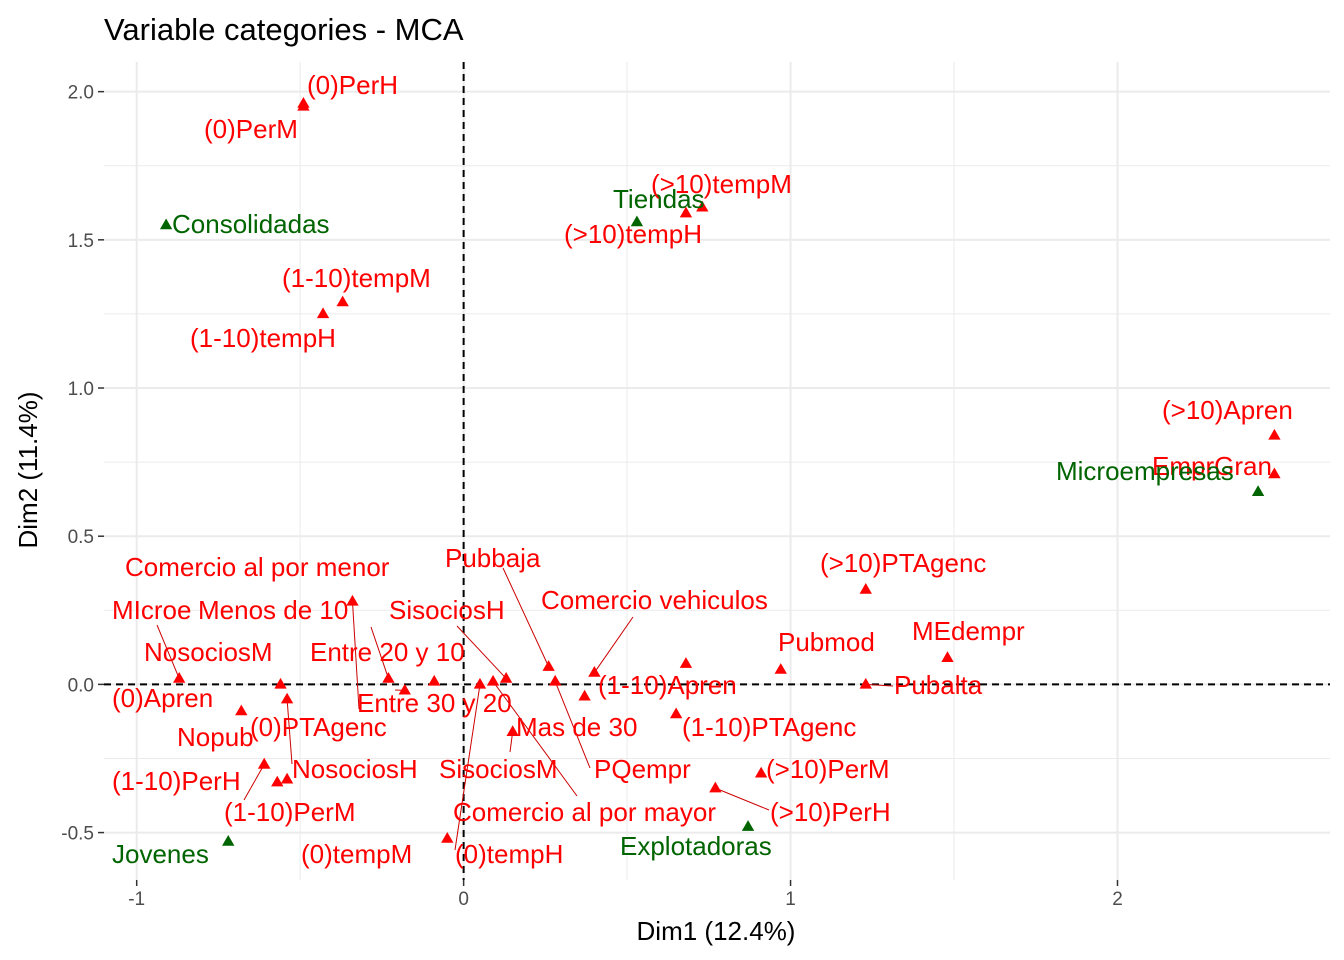 This screenshot has width=1344, height=960. Describe the element at coordinates (81, 241) in the screenshot. I see `y-tick-label: 1.5` at that location.